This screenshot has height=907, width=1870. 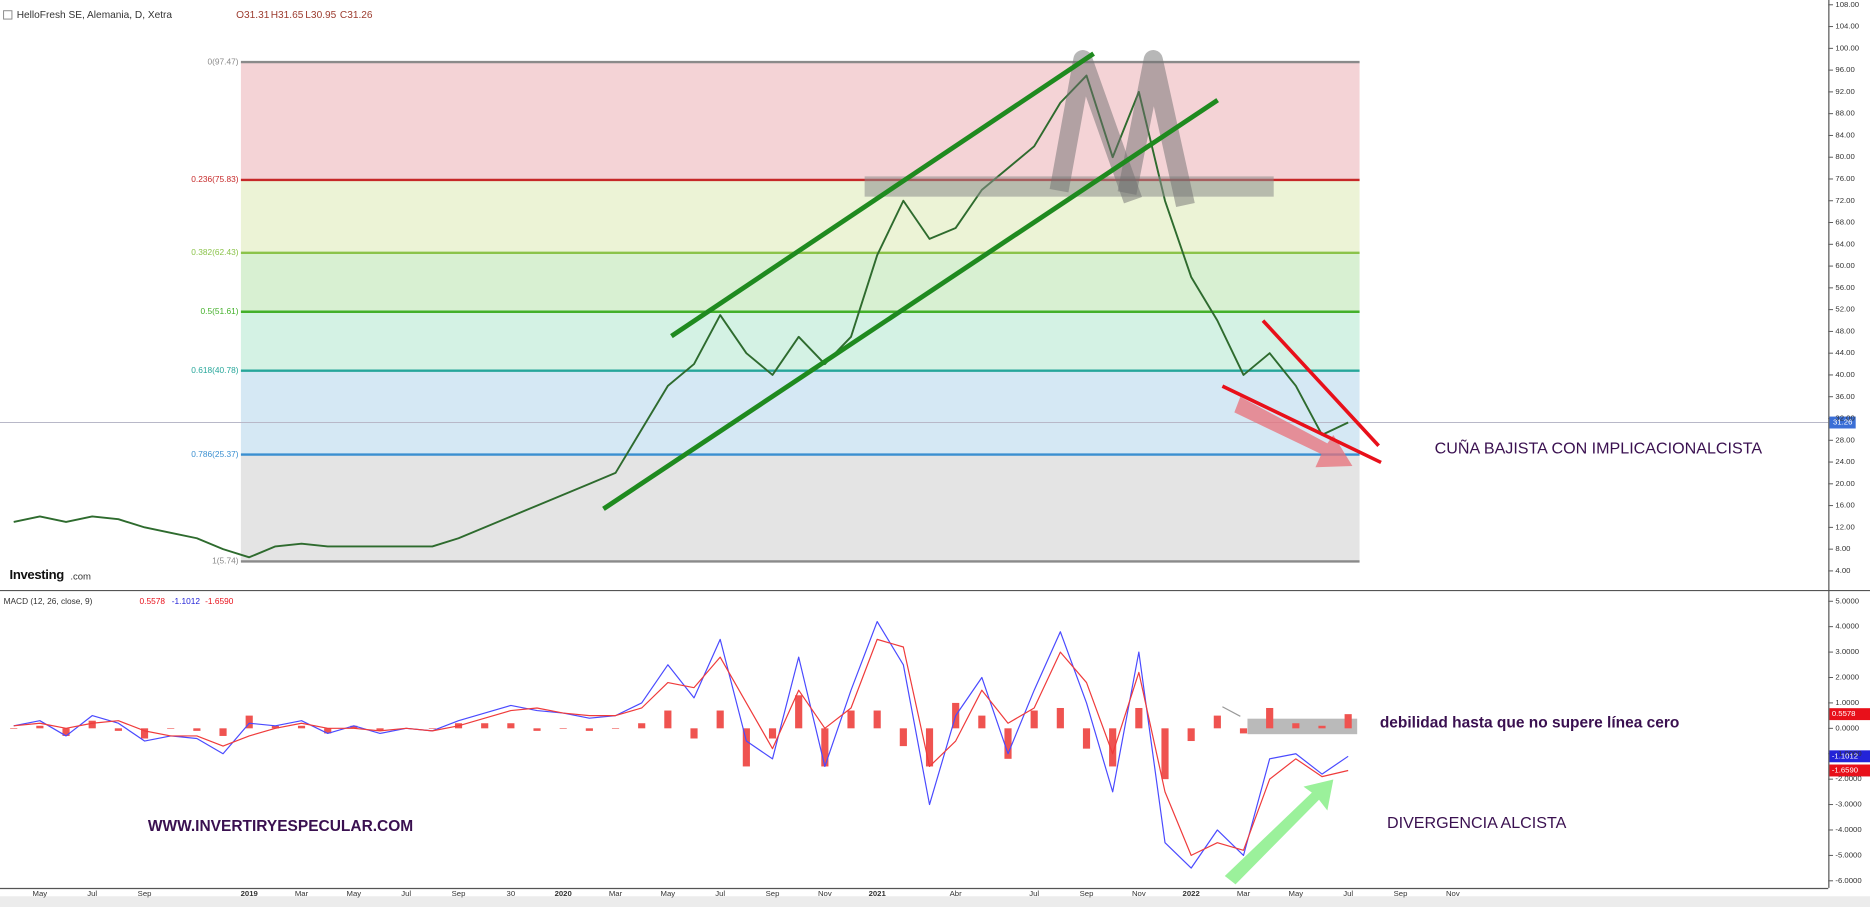 What do you see at coordinates (253, 15) in the screenshot?
I see `ohlc-open: O31.31` at bounding box center [253, 15].